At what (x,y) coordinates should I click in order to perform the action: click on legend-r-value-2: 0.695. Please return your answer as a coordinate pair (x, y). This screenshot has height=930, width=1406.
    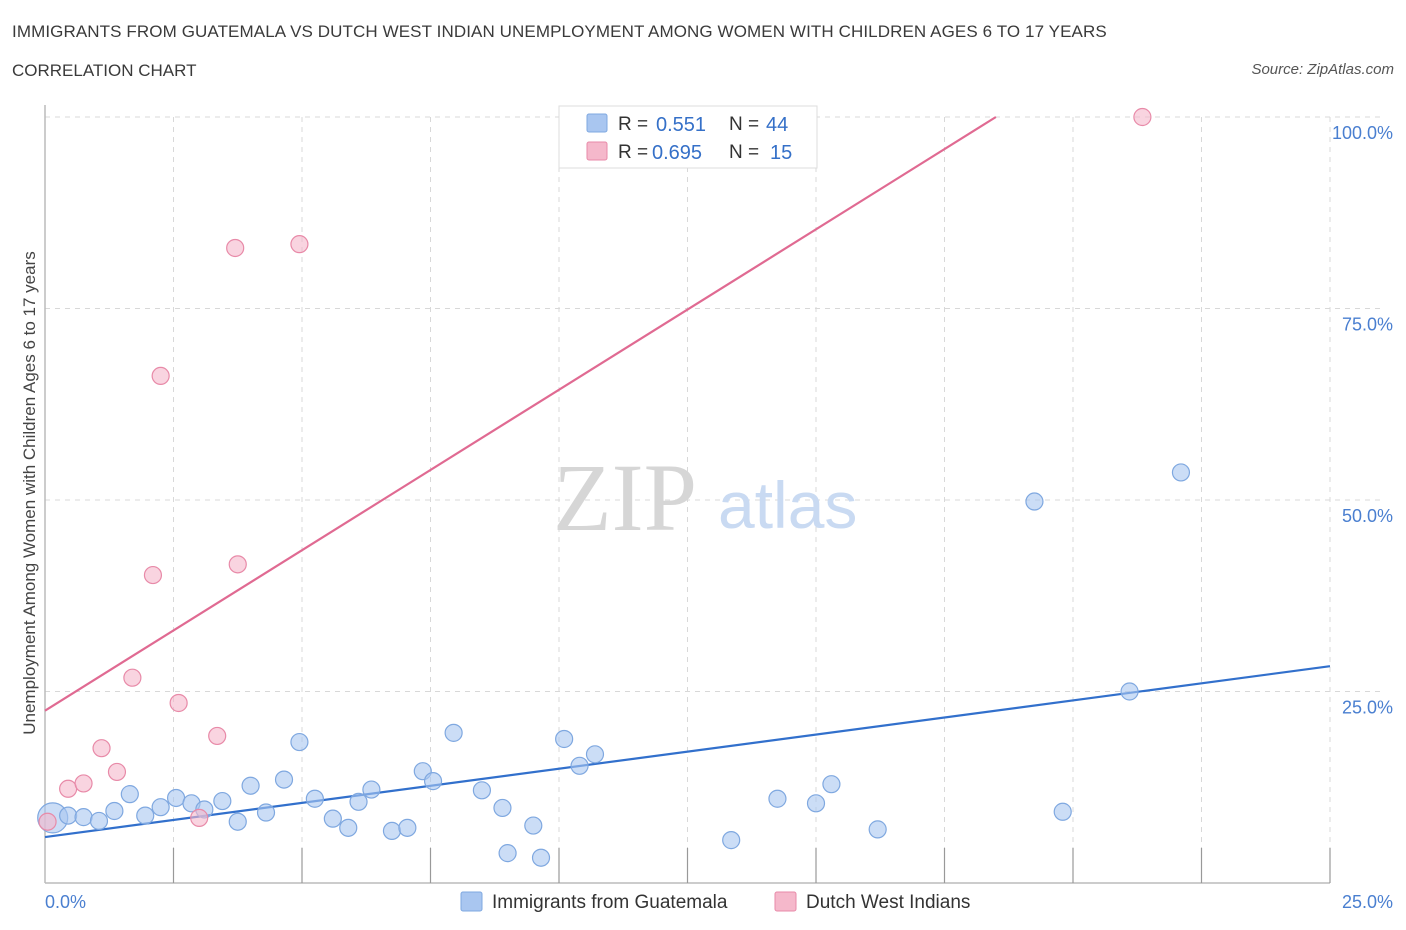
    Looking at the image, I should click on (677, 153).